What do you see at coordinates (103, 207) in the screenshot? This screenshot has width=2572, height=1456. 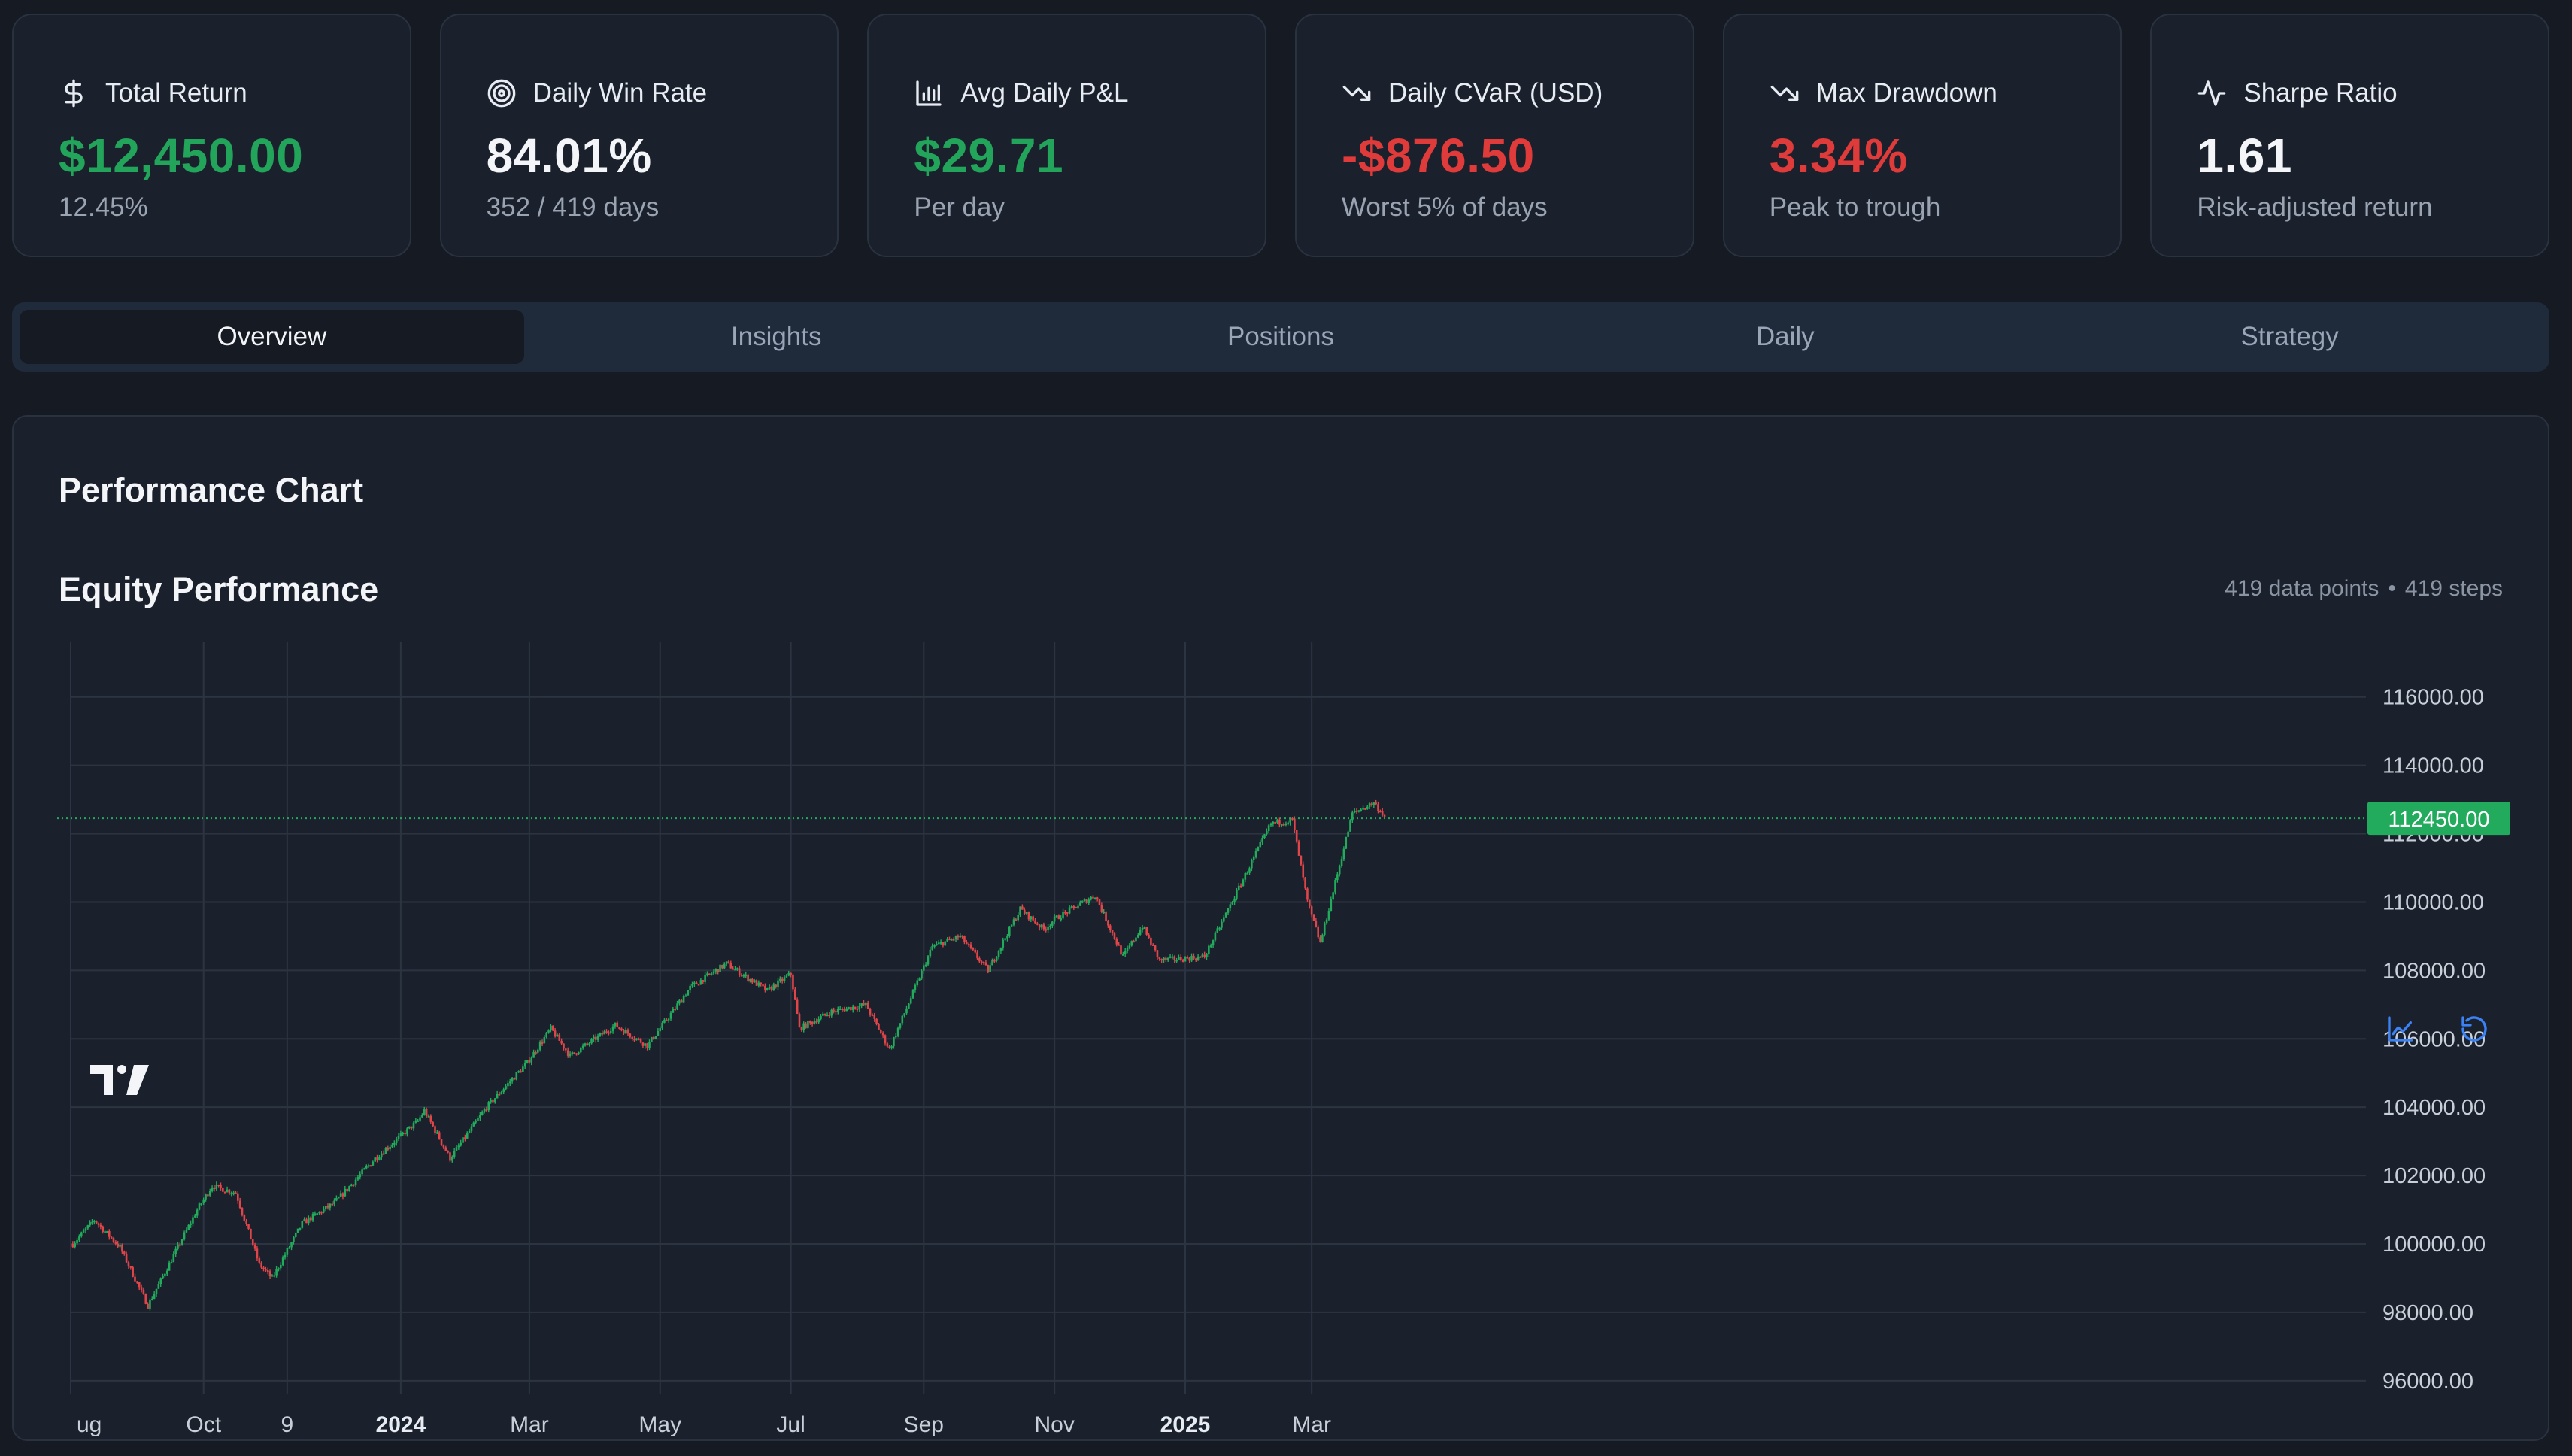 I see `card-subtitle: 12.45%` at bounding box center [103, 207].